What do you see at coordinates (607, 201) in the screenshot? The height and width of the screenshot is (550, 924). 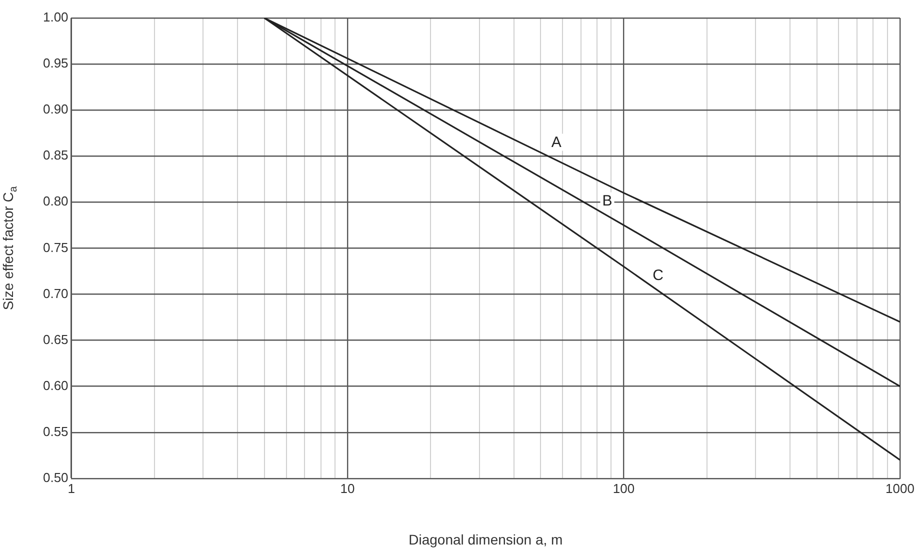 I see `series-label: B` at bounding box center [607, 201].